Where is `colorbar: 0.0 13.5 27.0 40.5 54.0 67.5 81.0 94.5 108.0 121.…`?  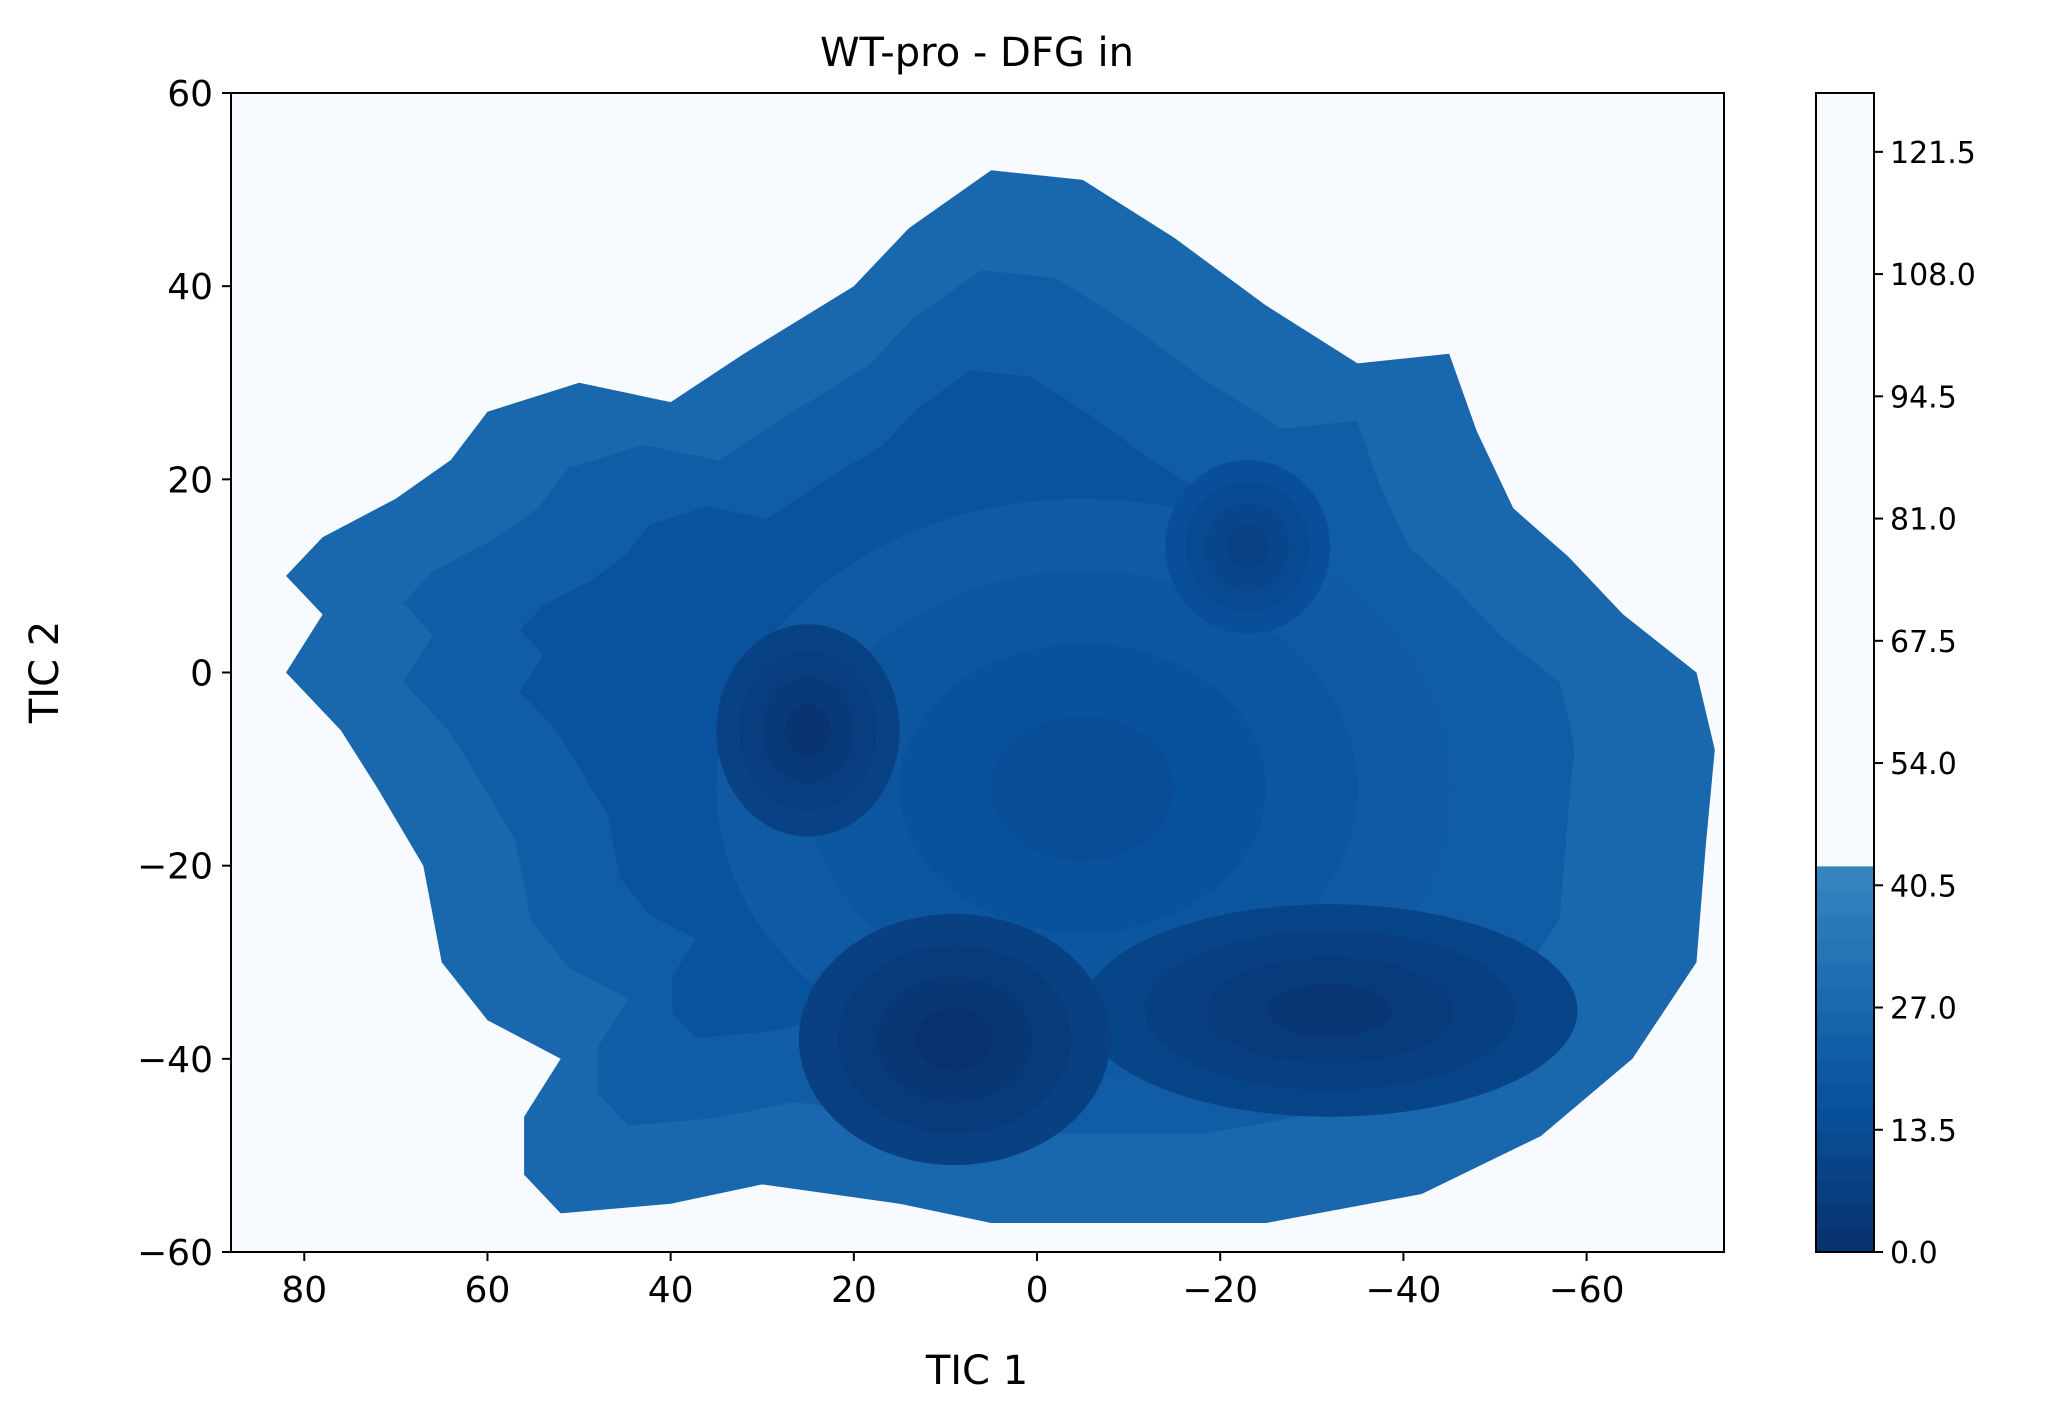
colorbar: 0.0 13.5 27.0 40.5 54.0 67.5 81.0 94.5 108.0 121.… is located at coordinates (1895, 681).